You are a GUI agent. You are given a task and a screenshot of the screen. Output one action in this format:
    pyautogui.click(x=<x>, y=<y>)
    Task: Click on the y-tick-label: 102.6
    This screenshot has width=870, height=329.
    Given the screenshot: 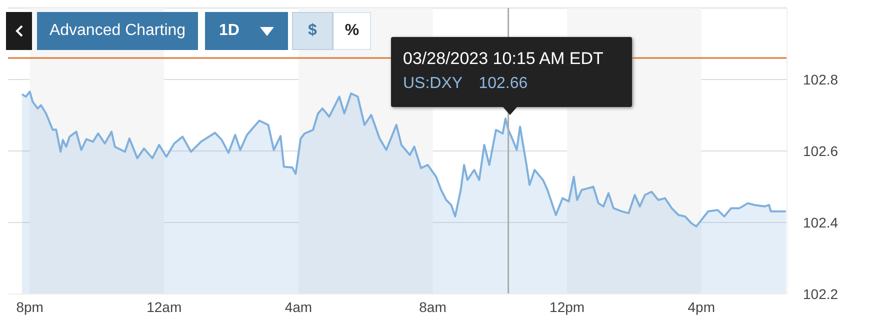 What is the action you would take?
    pyautogui.click(x=820, y=150)
    